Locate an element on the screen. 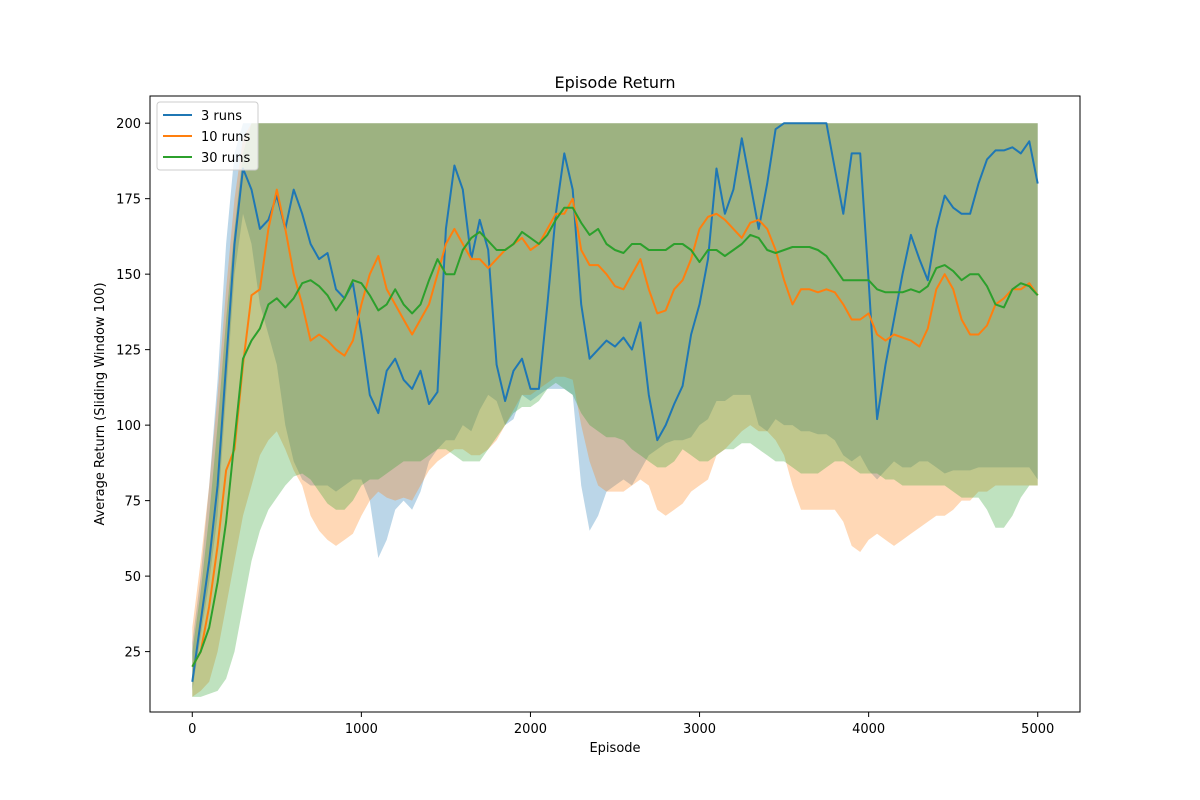 The height and width of the screenshot is (800, 1200). y-tick-label: 75 is located at coordinates (132, 502).